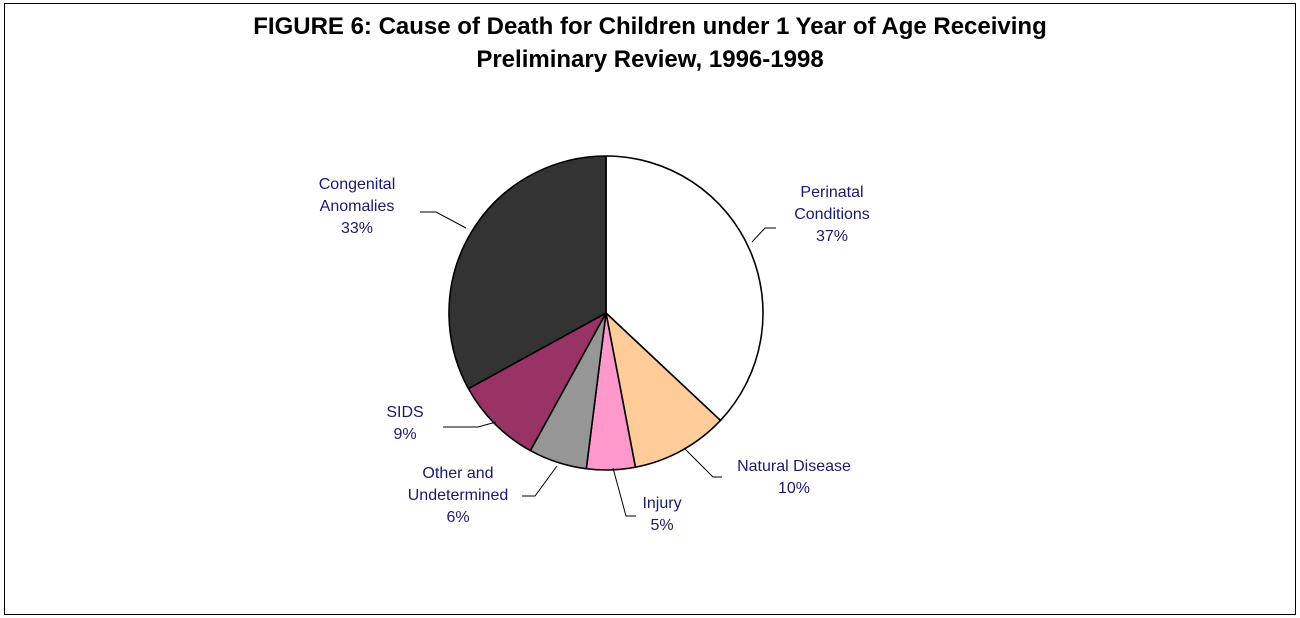 Image resolution: width=1300 pixels, height=618 pixels. I want to click on leader-line-congenital-anomalies, so click(443, 220).